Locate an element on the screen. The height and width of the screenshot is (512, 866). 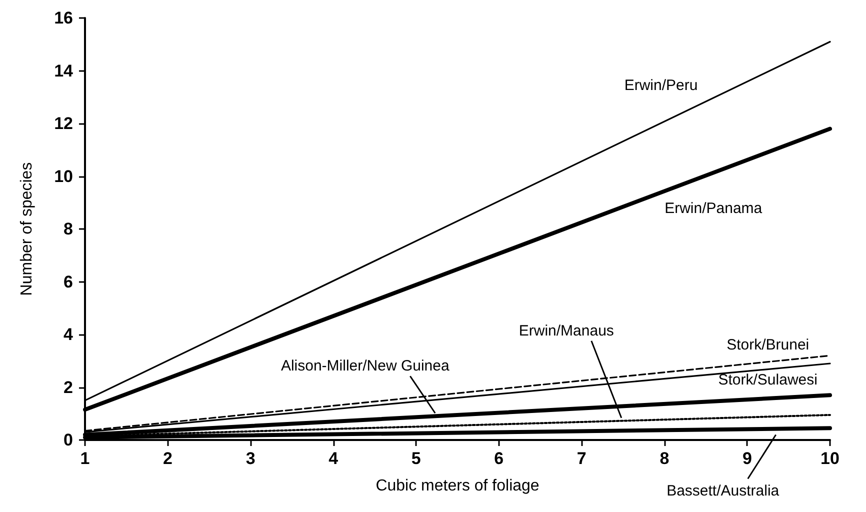
text: Alison-Miller/New Guinea is located at coordinates (365, 366).